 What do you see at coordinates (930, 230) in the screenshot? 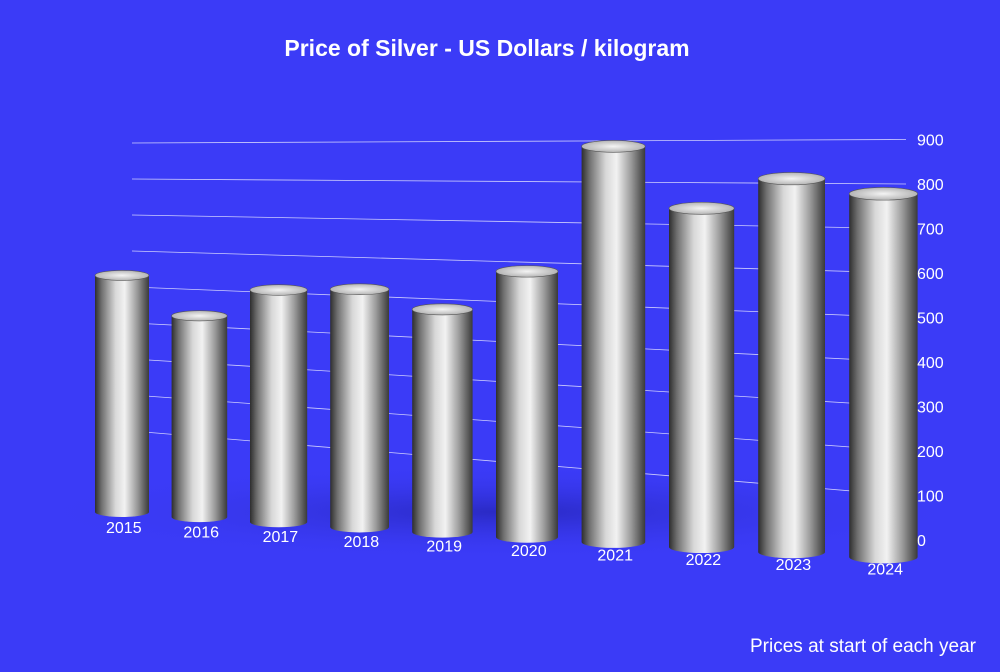
I see `y-tick-label: 700` at bounding box center [930, 230].